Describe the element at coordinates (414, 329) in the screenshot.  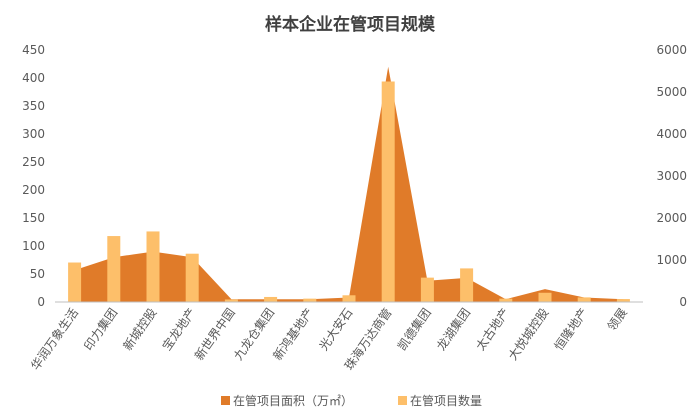
I see `category-label: 凯德集团` at that location.